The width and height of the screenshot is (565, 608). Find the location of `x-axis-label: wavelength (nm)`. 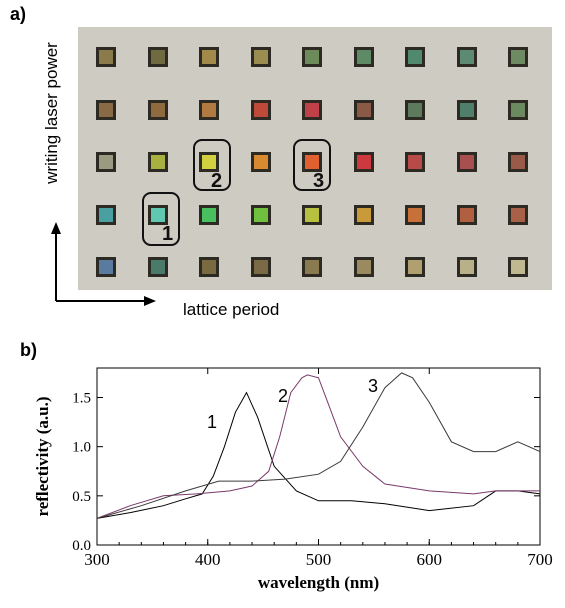

x-axis-label: wavelength (nm) is located at coordinates (318, 582).